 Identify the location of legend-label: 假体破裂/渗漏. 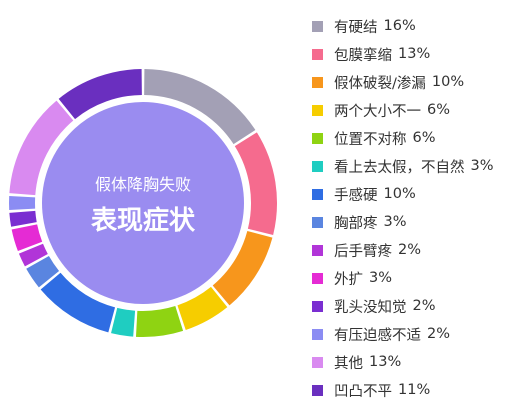
(380, 83).